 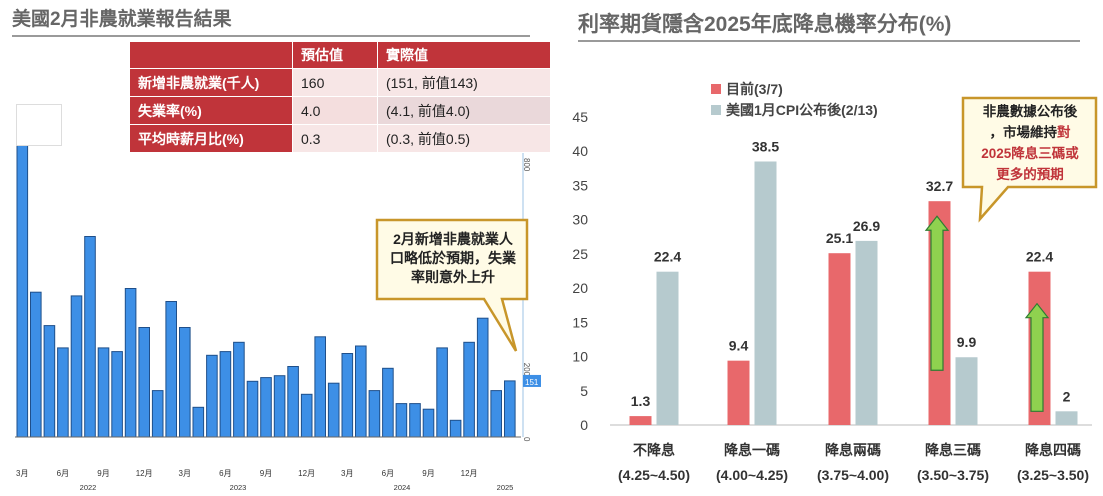 I want to click on latest-value-badge, so click(x=532, y=380).